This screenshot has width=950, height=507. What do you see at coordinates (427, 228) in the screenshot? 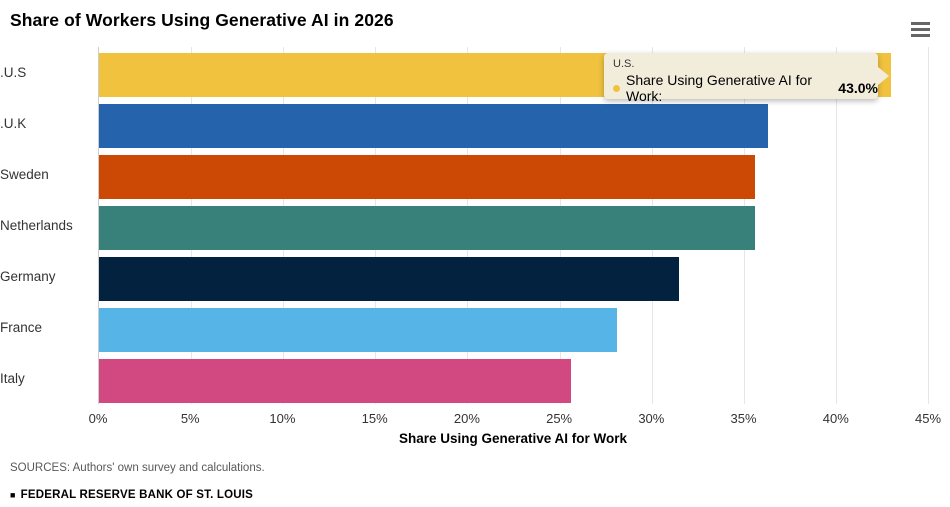
I see `bar-netherlands` at bounding box center [427, 228].